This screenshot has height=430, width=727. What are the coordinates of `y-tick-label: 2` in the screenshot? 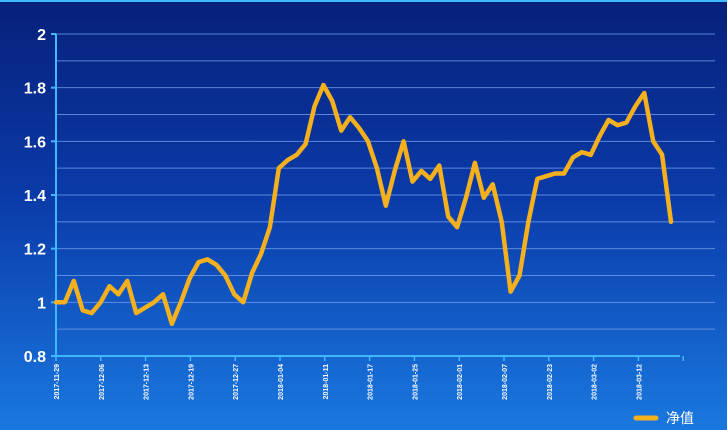 It's located at (41, 35).